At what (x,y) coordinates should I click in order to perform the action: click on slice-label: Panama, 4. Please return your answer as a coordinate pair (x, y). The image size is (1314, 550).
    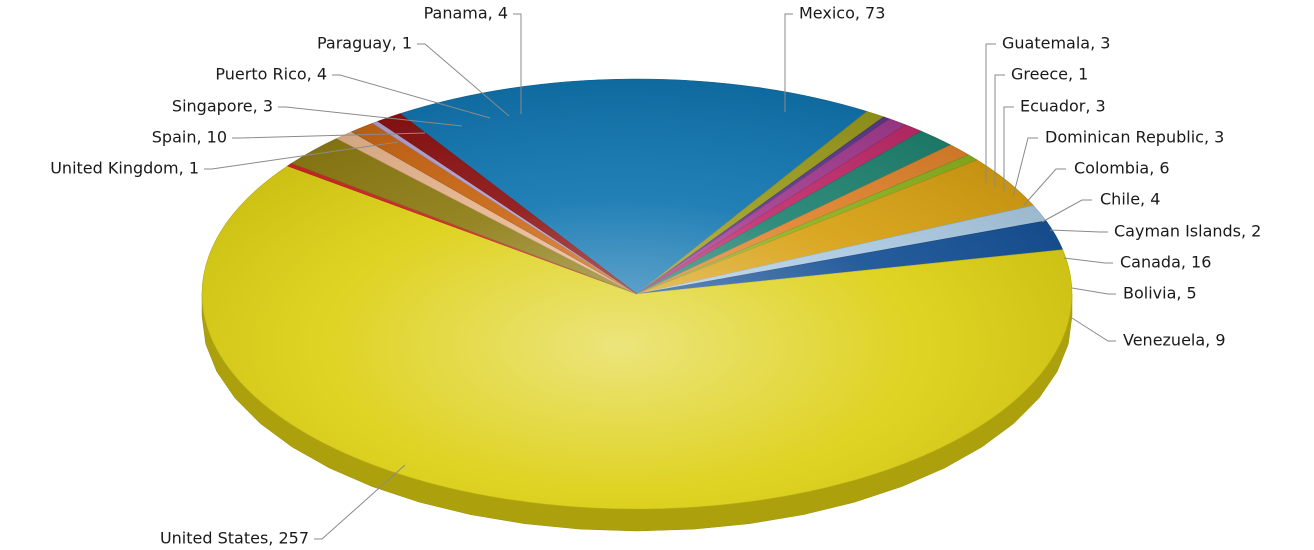
    Looking at the image, I should click on (466, 13).